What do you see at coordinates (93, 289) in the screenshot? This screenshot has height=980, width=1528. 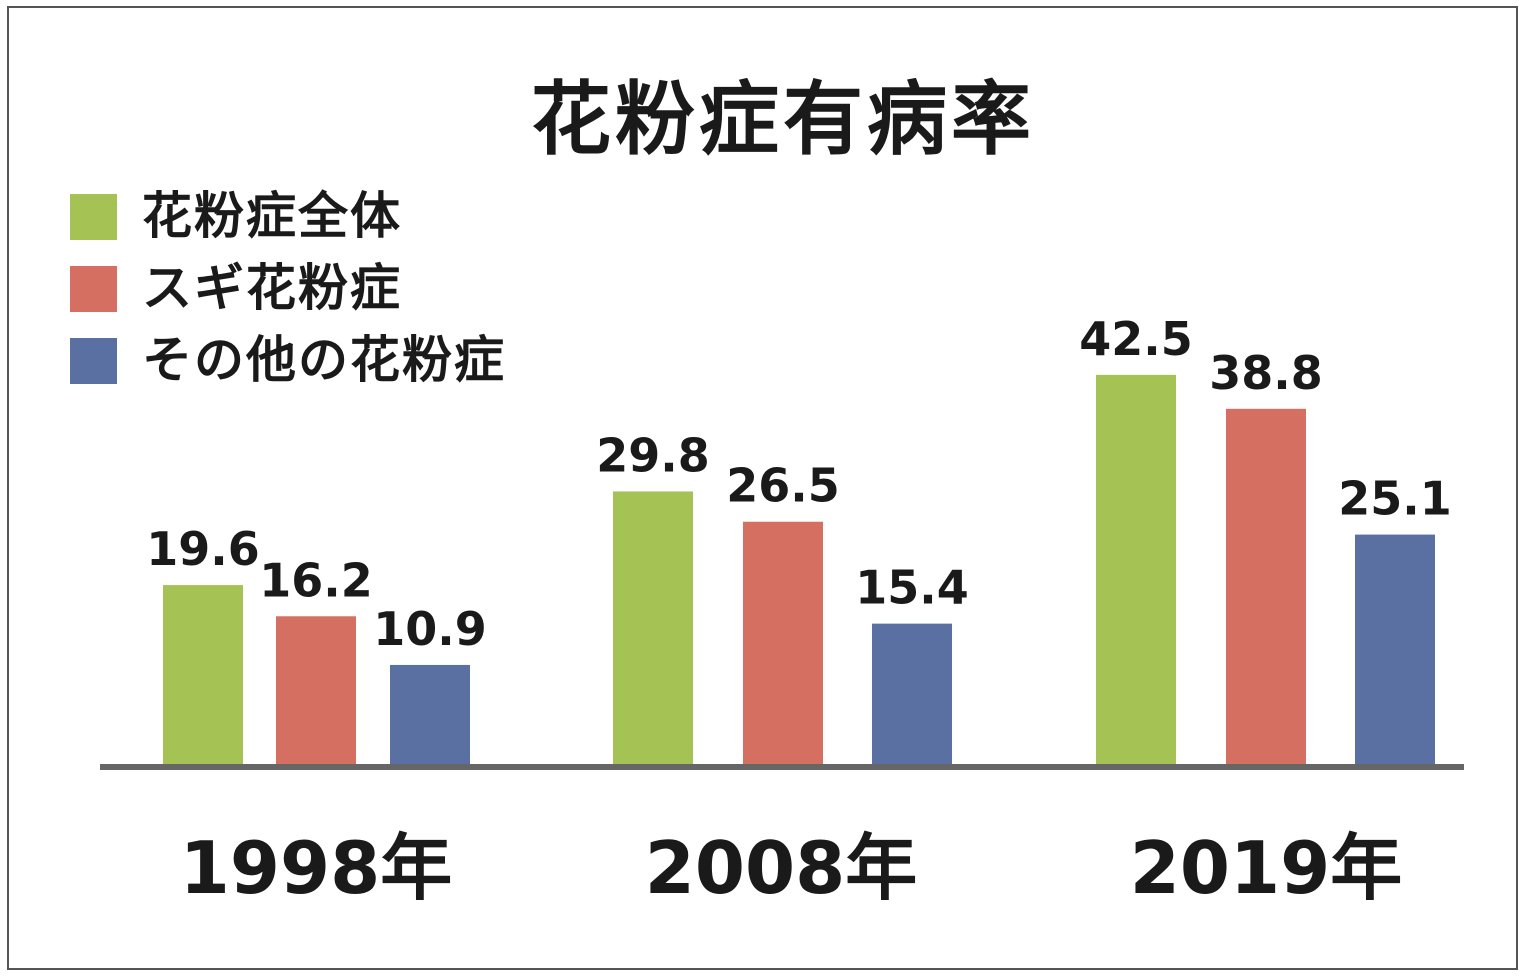 I see `legend-swatch-cedar` at bounding box center [93, 289].